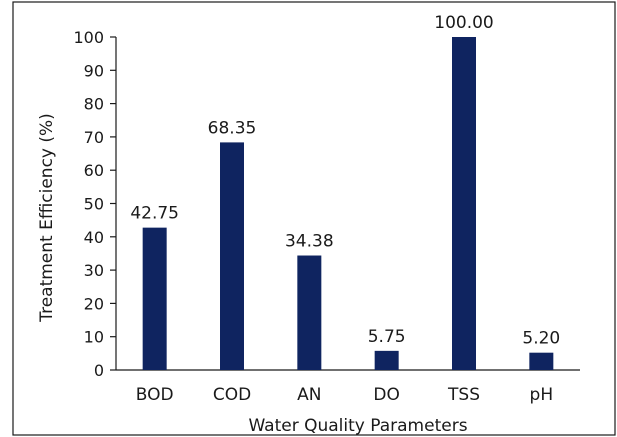 Image resolution: width=617 pixels, height=437 pixels. I want to click on x-tick-label: COD, so click(232, 395).